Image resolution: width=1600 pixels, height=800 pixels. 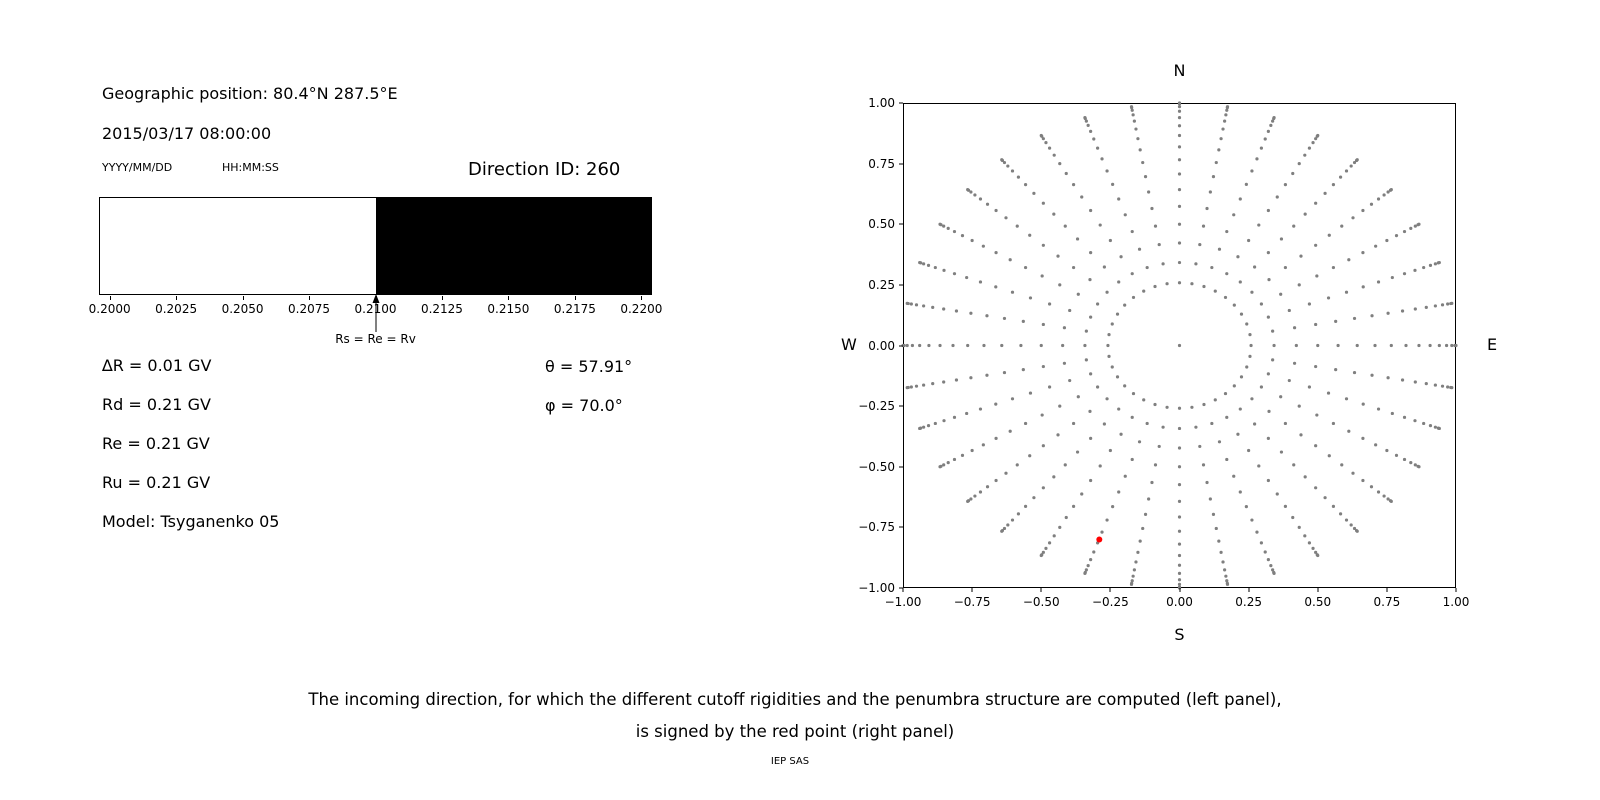 I want to click on x-tick-label: 0.75, so click(x=1387, y=602).